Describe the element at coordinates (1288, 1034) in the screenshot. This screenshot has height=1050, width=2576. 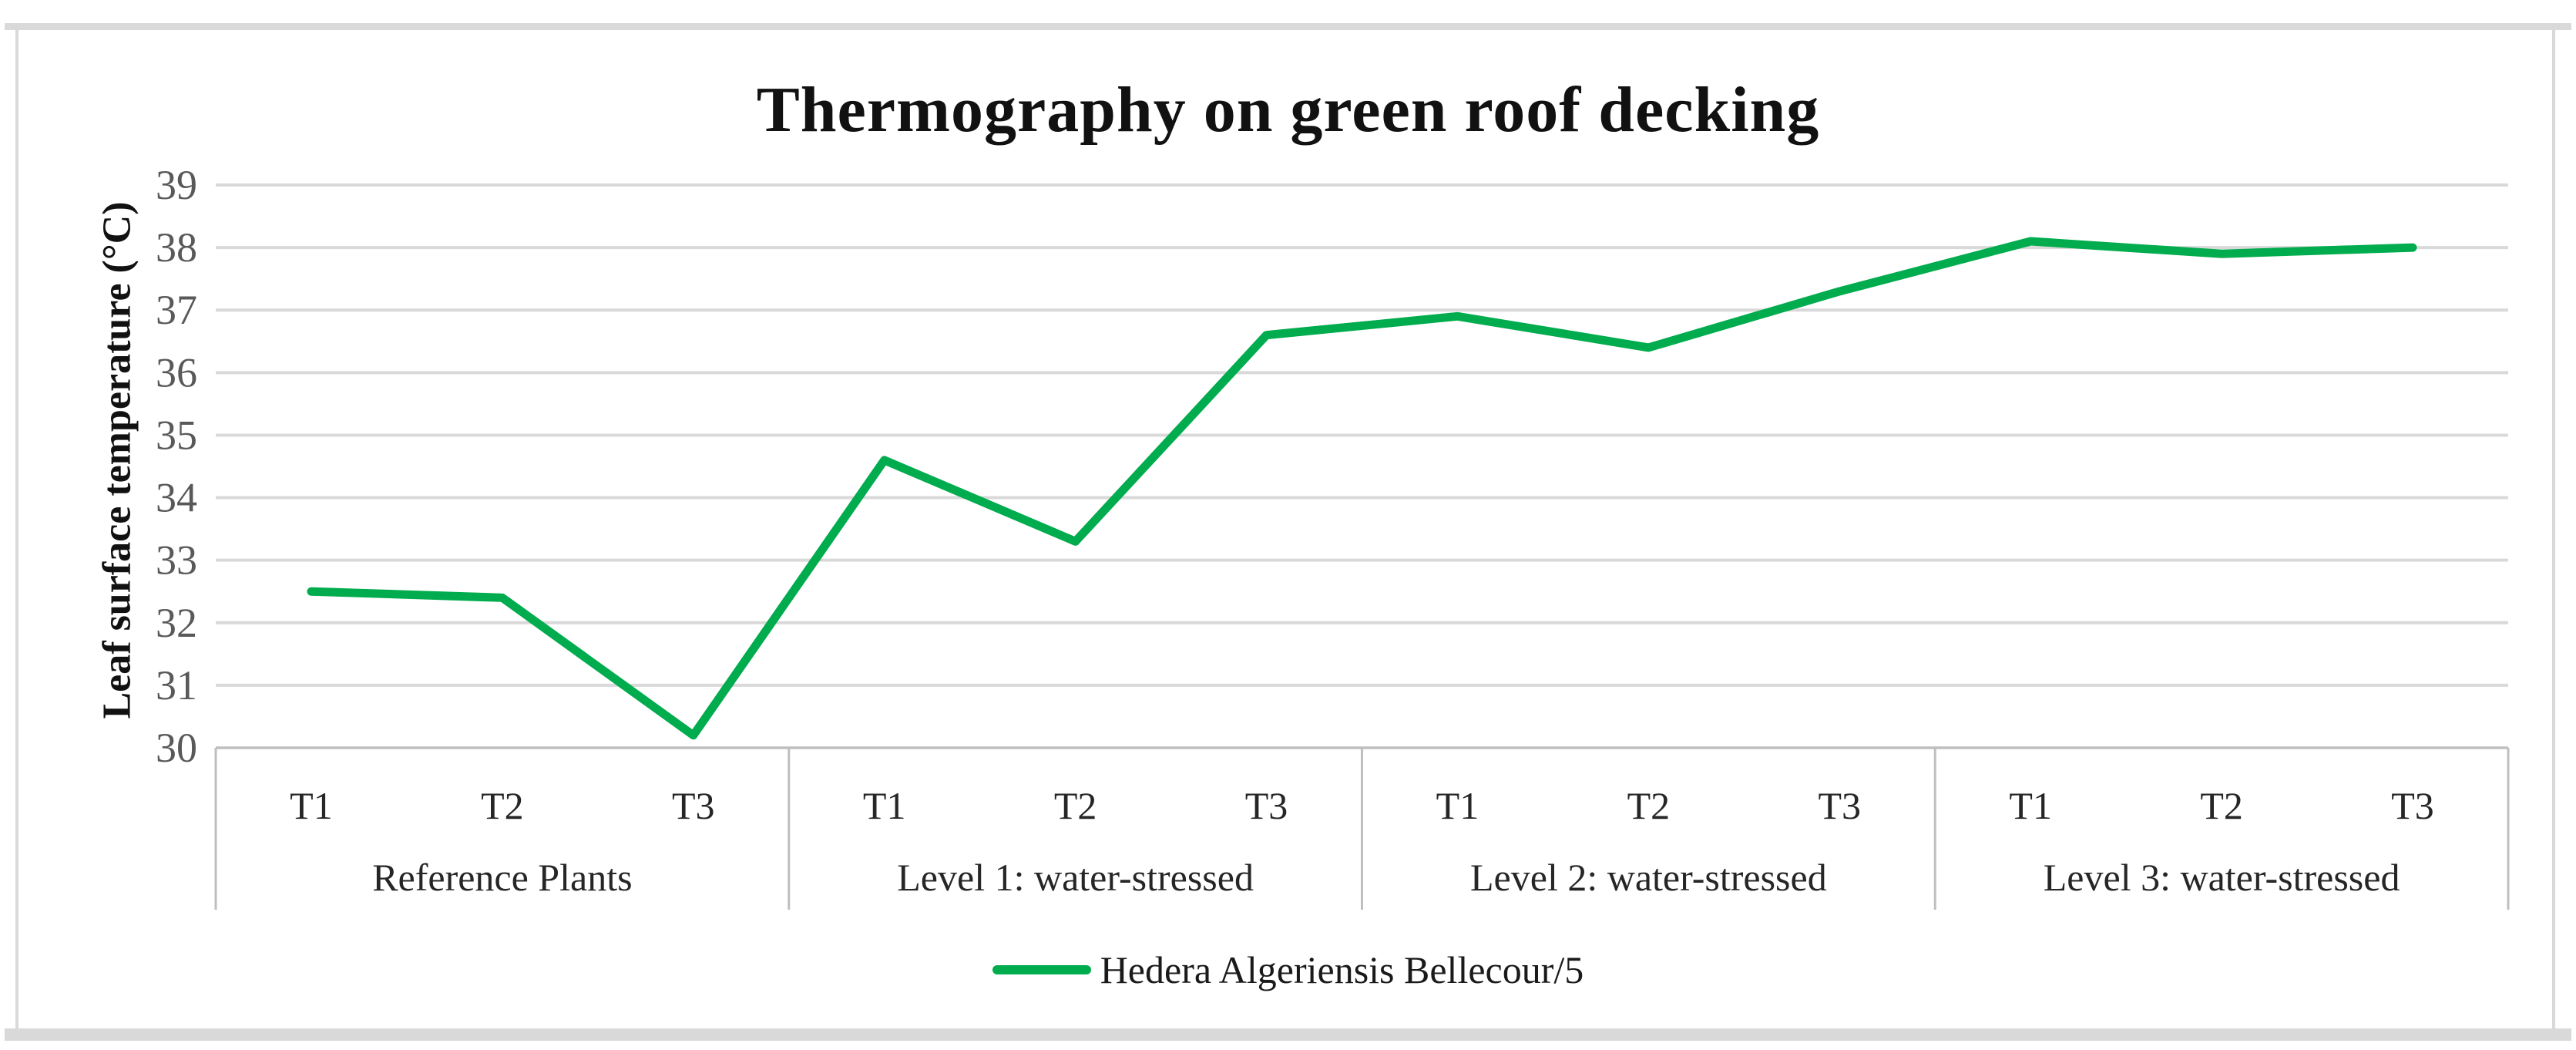
I see `chart-frame-bottom` at that location.